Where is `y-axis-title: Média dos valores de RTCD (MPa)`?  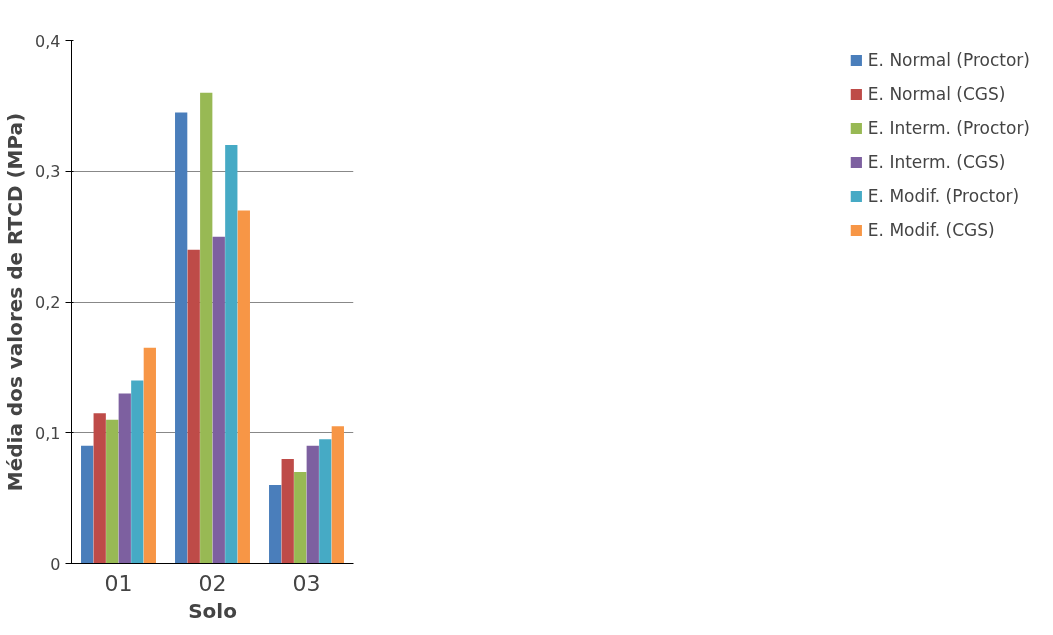 y-axis-title: Média dos valores de RTCD (MPa) is located at coordinates (15, 302).